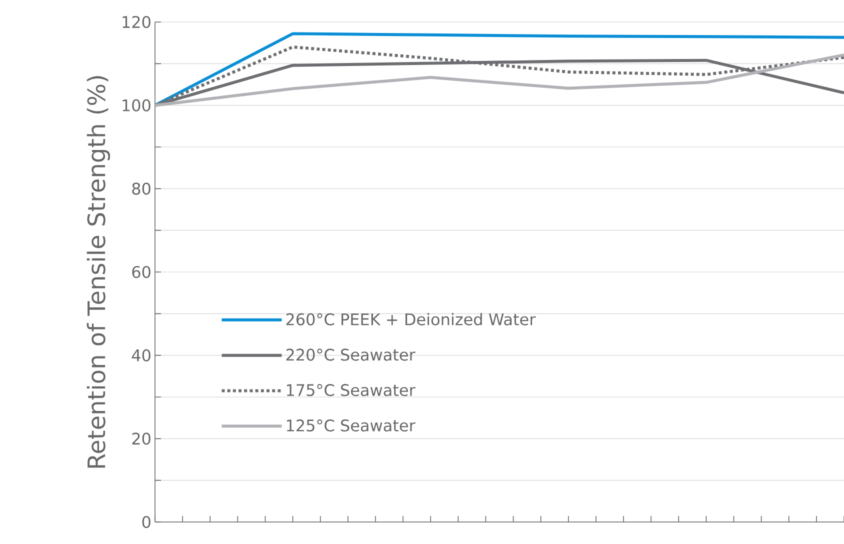  Describe the element at coordinates (136, 105) in the screenshot. I see `y-tick-label: 100` at that location.